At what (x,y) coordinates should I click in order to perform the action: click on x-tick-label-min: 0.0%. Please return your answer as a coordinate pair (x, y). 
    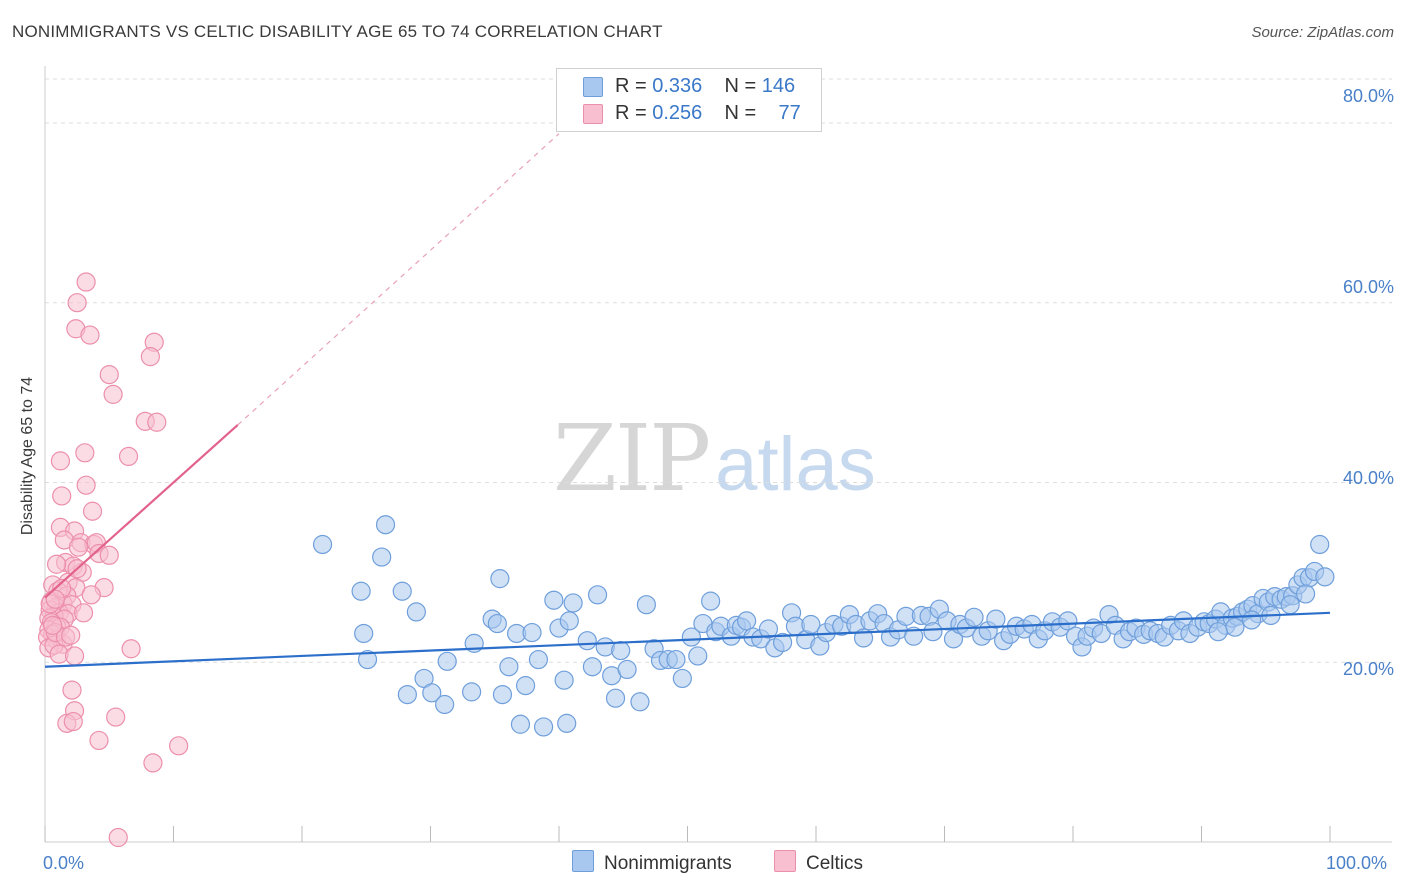
    Looking at the image, I should click on (64, 863).